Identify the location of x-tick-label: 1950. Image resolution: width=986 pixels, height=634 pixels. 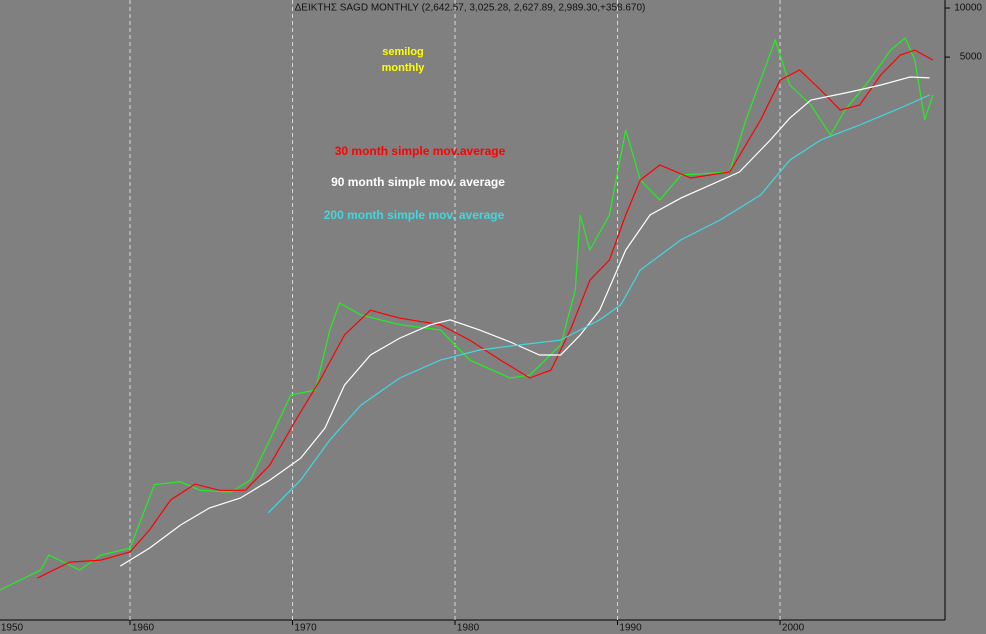
(12, 628).